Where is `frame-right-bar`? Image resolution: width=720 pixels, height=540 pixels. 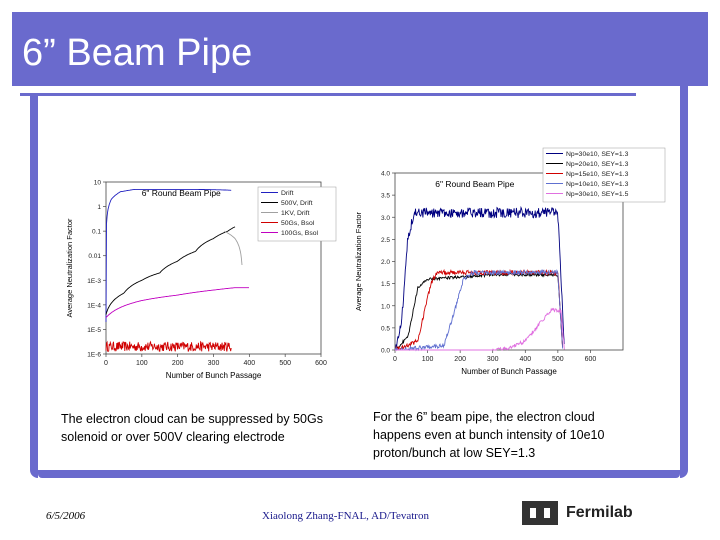 frame-right-bar is located at coordinates (684, 282).